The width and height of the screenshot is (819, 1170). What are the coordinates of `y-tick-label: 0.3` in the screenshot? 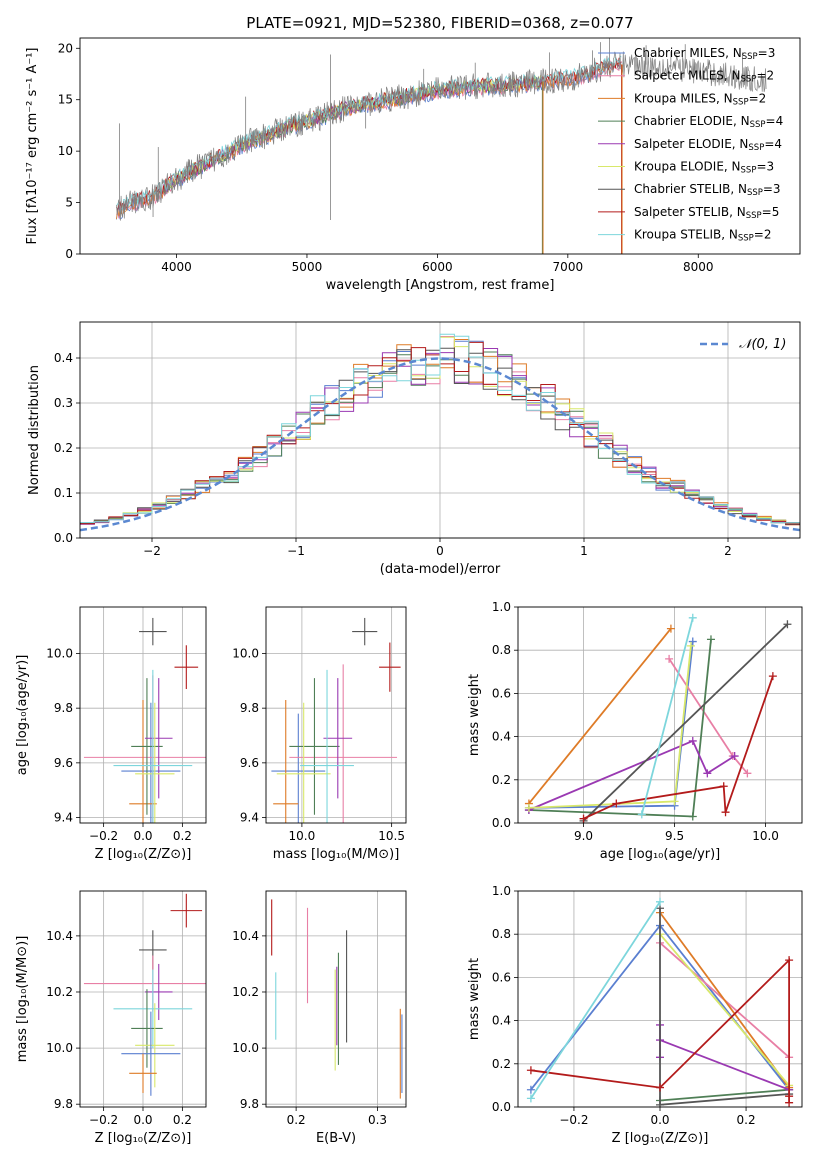 It's located at (63, 403).